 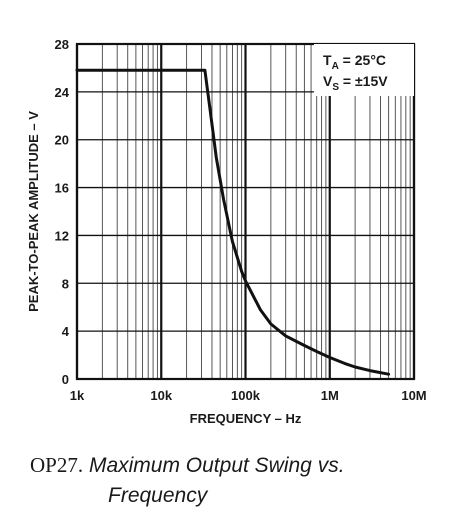 I want to click on x-tick-label: 1M, so click(x=330, y=395).